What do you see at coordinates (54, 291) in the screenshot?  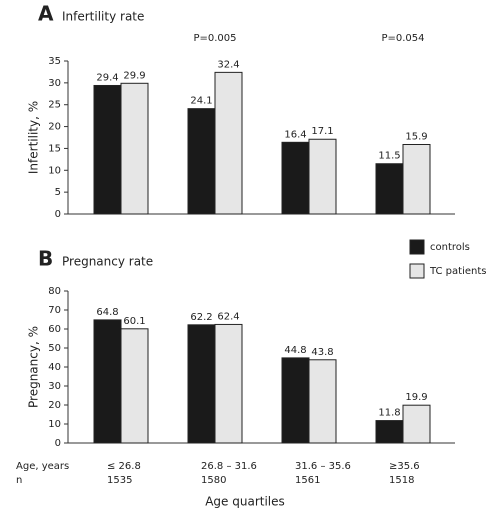 I see `y-tick-label: 80` at bounding box center [54, 291].